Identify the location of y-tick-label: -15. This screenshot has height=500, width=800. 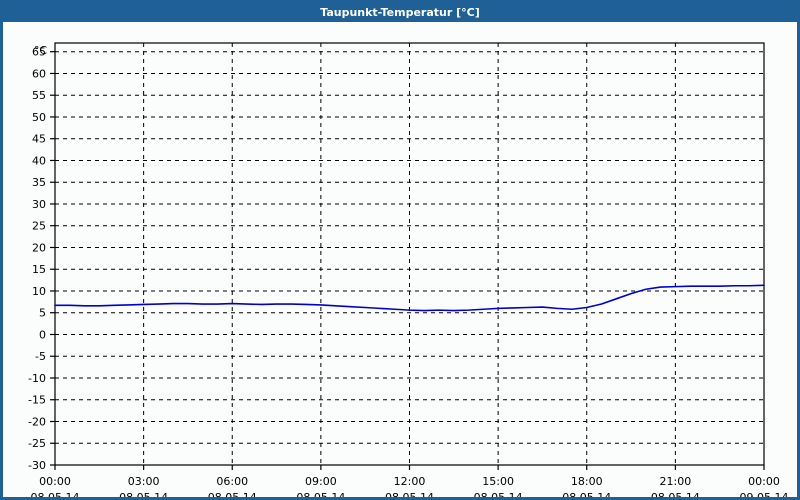
(37, 400).